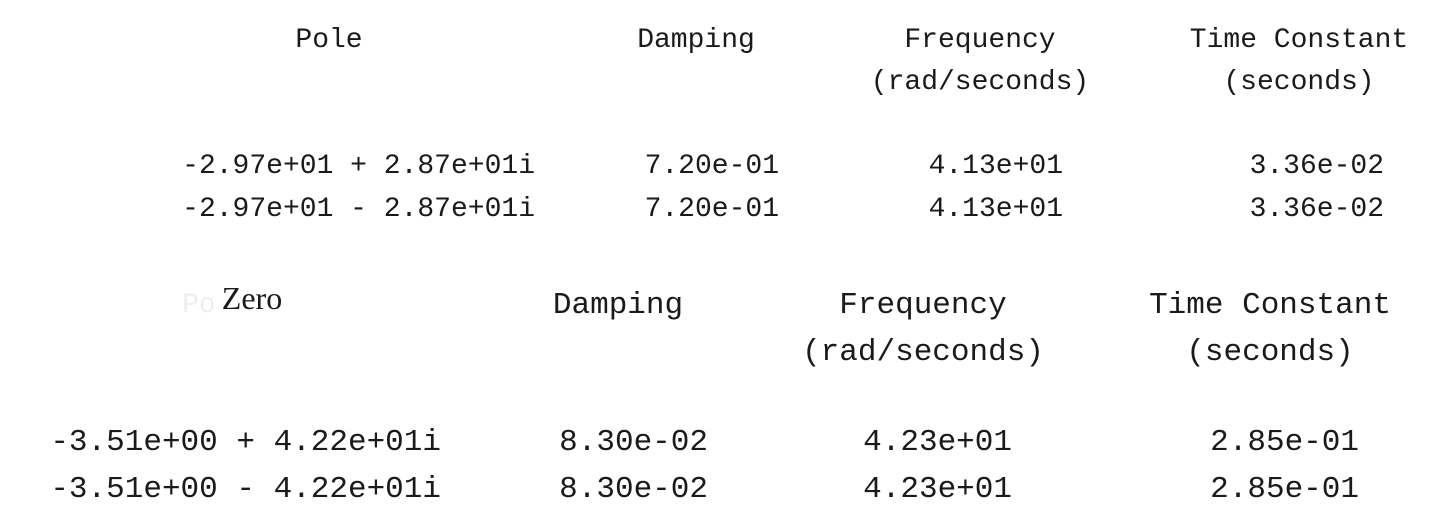 Image resolution: width=1434 pixels, height=532 pixels. What do you see at coordinates (358, 166) in the screenshot?
I see `pole-value: -2.97e+01 + 2.87e+01i` at bounding box center [358, 166].